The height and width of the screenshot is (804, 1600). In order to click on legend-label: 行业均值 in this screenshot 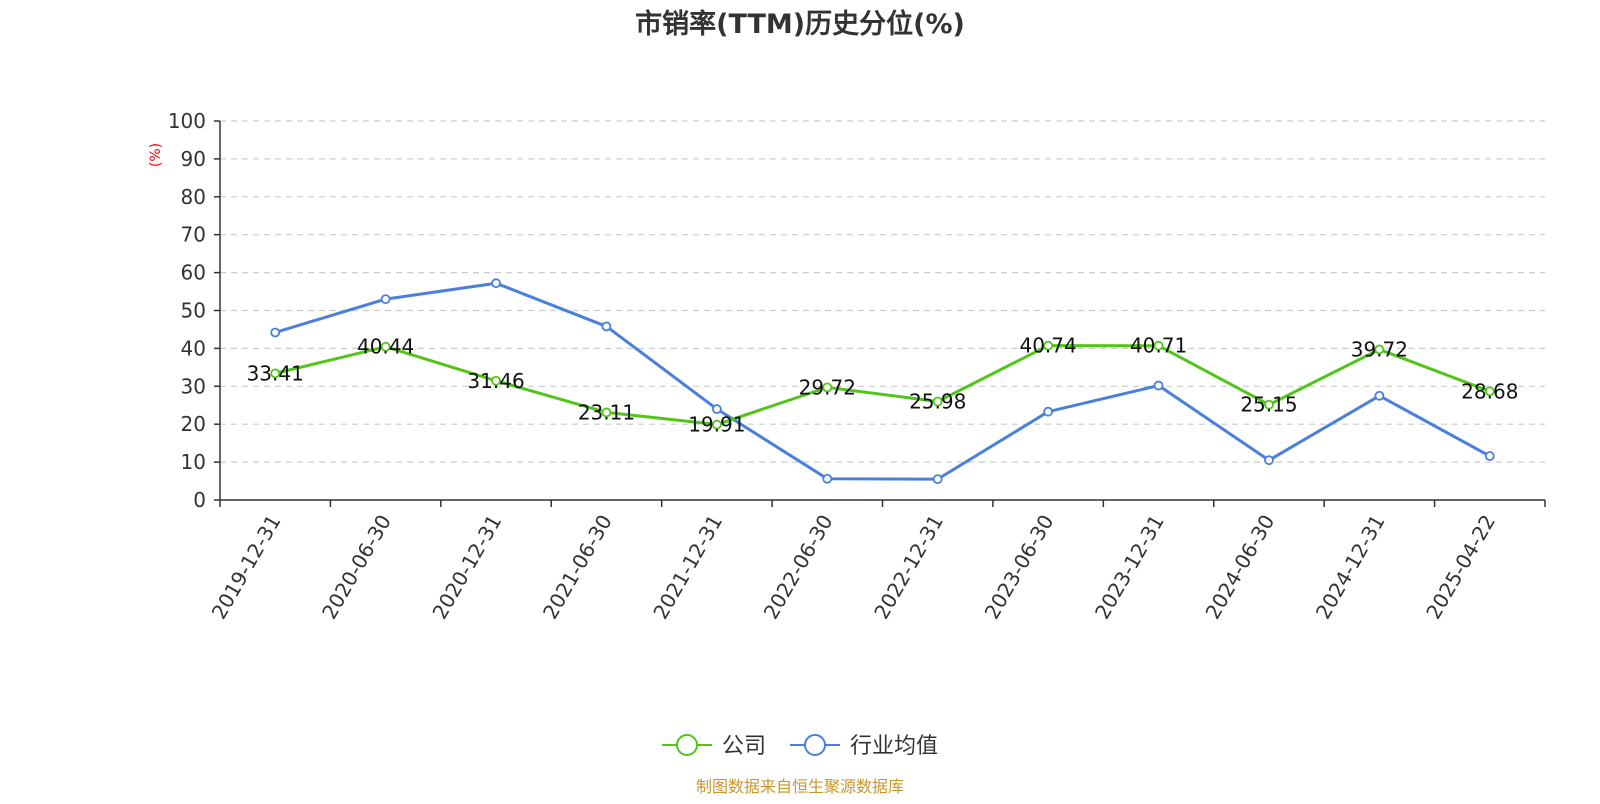, I will do `click(894, 746)`.